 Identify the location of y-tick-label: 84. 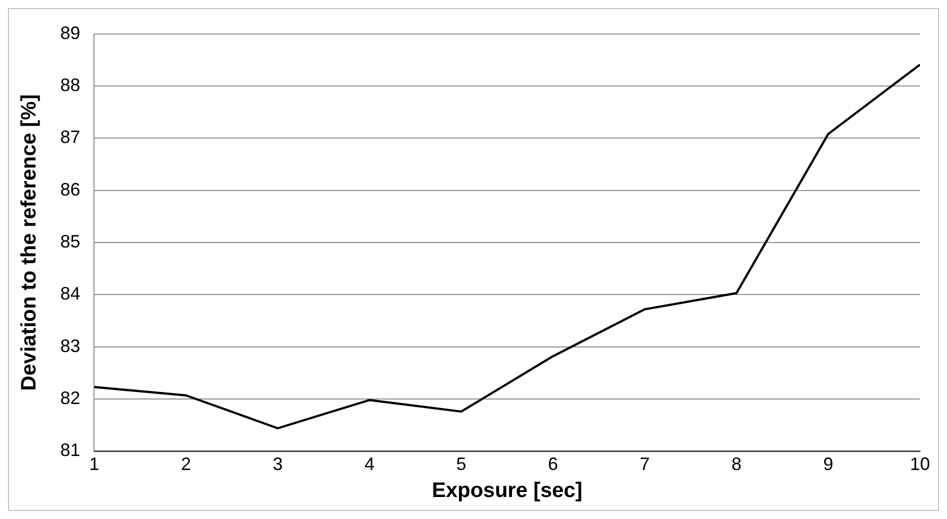
(70, 294).